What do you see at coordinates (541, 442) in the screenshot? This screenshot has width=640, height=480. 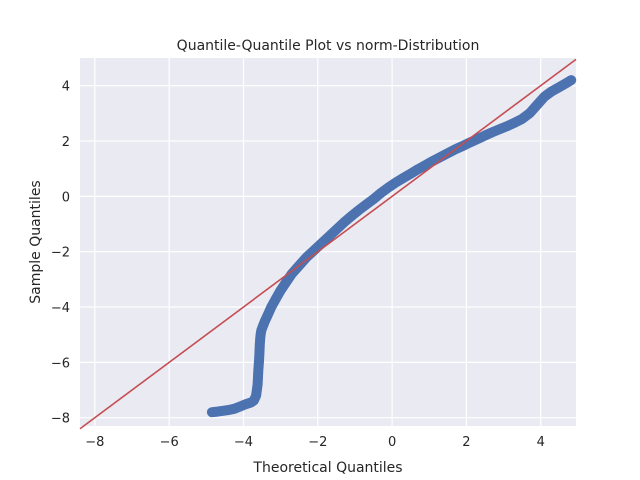 I see `x-tick-label: 4` at bounding box center [541, 442].